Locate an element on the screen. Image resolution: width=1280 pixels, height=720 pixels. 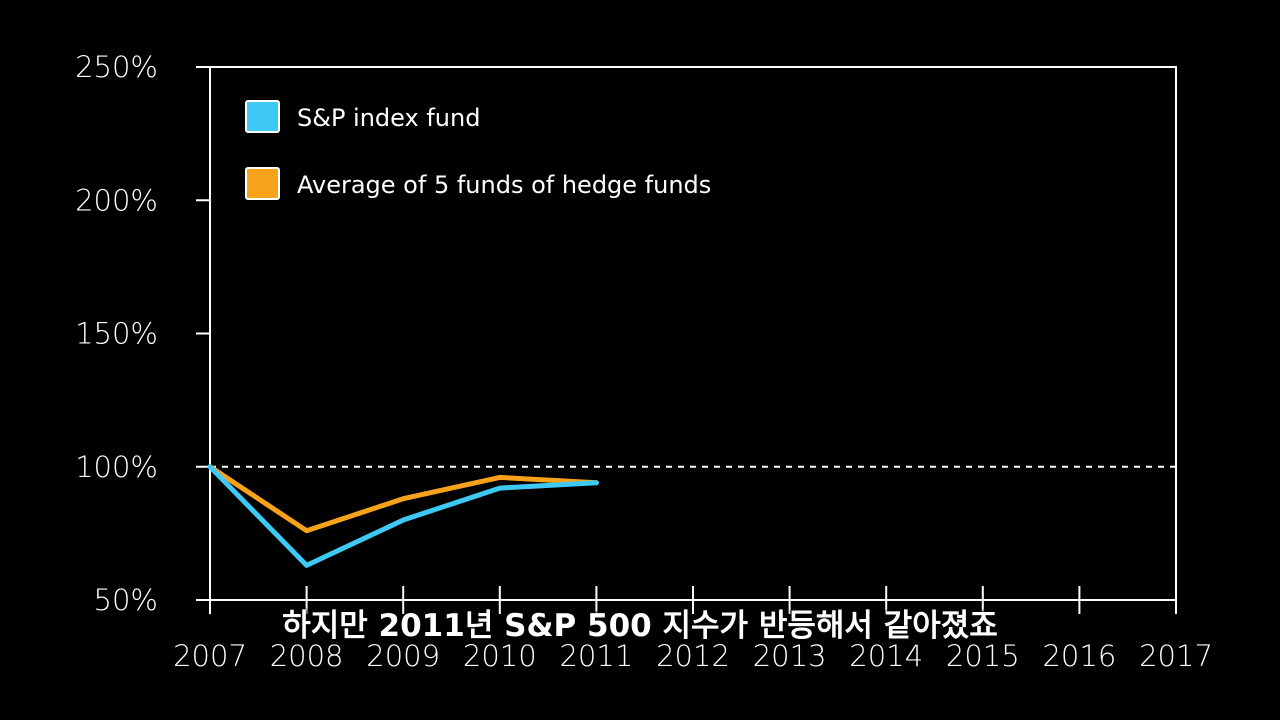
x-tick-label: 2012 is located at coordinates (693, 656).